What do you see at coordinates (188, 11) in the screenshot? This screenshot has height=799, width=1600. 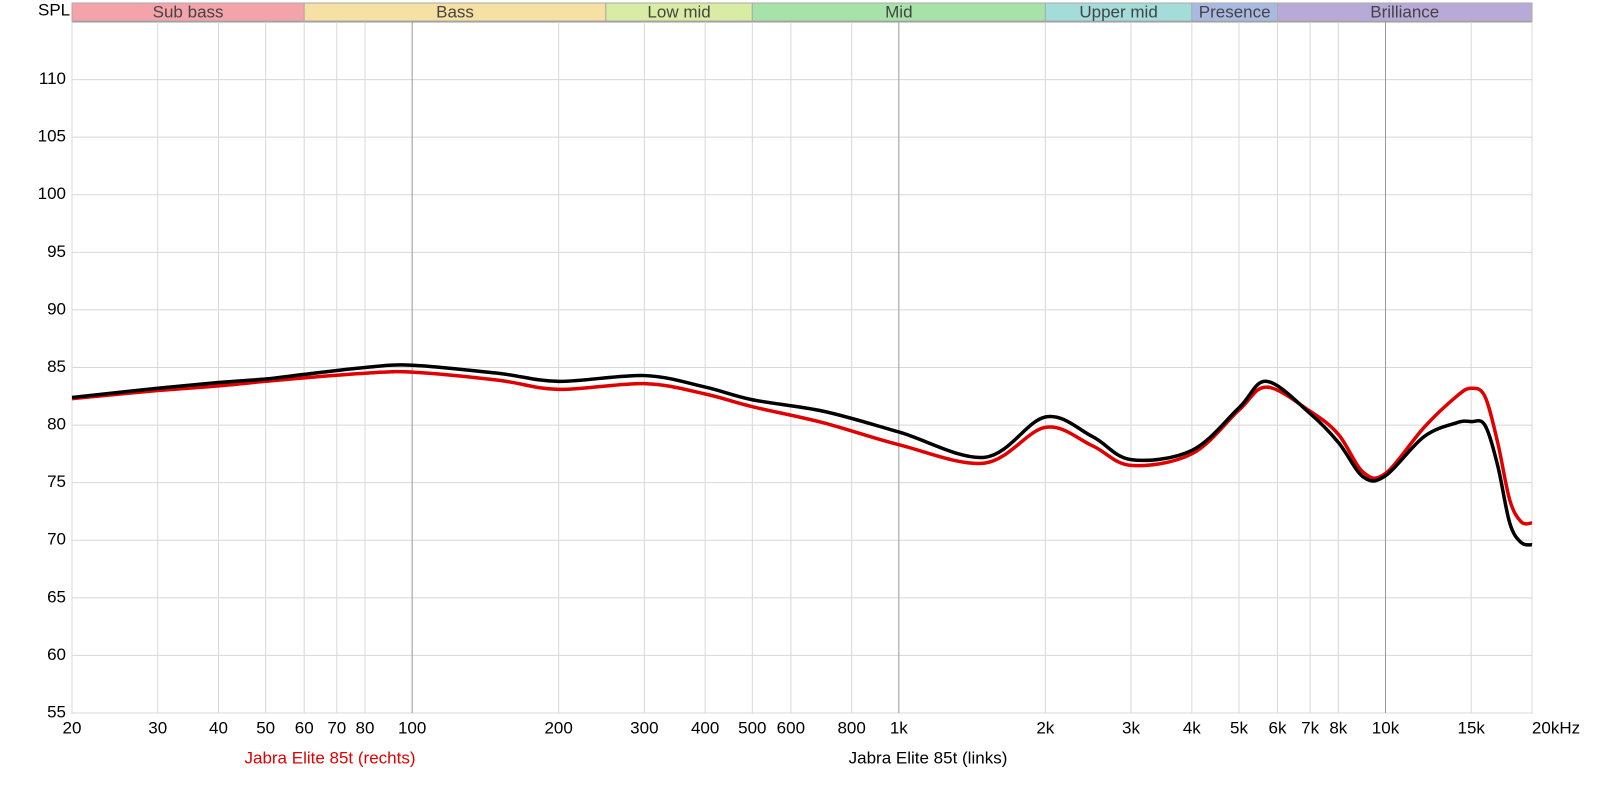 I see `band-label: Sub bass` at bounding box center [188, 11].